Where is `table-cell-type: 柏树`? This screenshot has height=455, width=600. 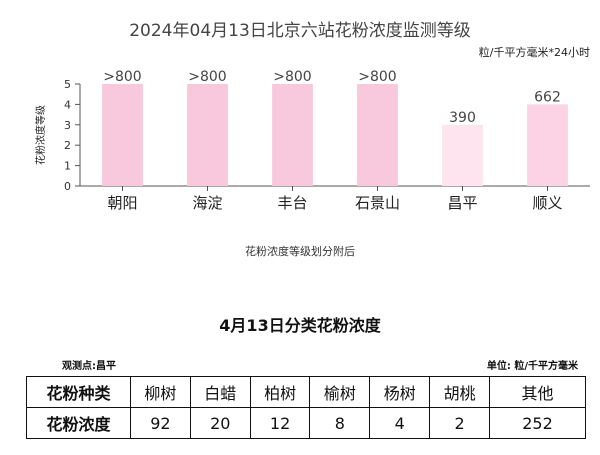 table-cell-type: 柏树 is located at coordinates (280, 392).